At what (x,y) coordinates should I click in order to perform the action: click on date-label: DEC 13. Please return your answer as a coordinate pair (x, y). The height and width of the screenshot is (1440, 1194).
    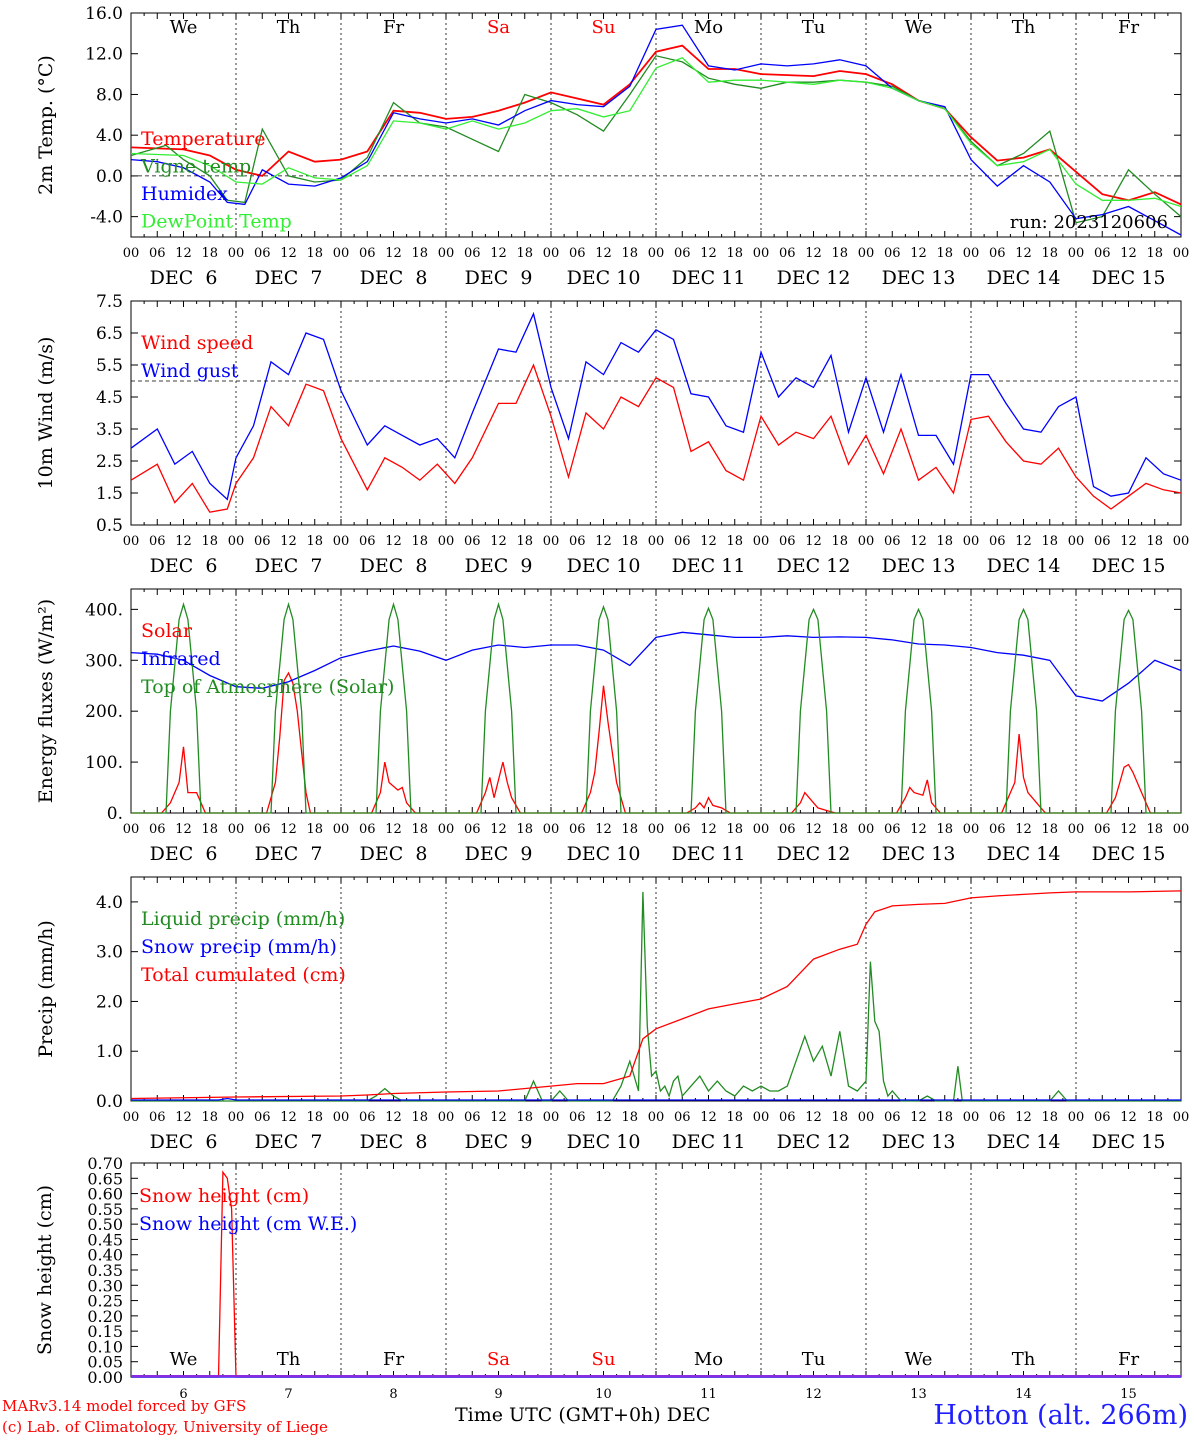
    Looking at the image, I should click on (919, 1142).